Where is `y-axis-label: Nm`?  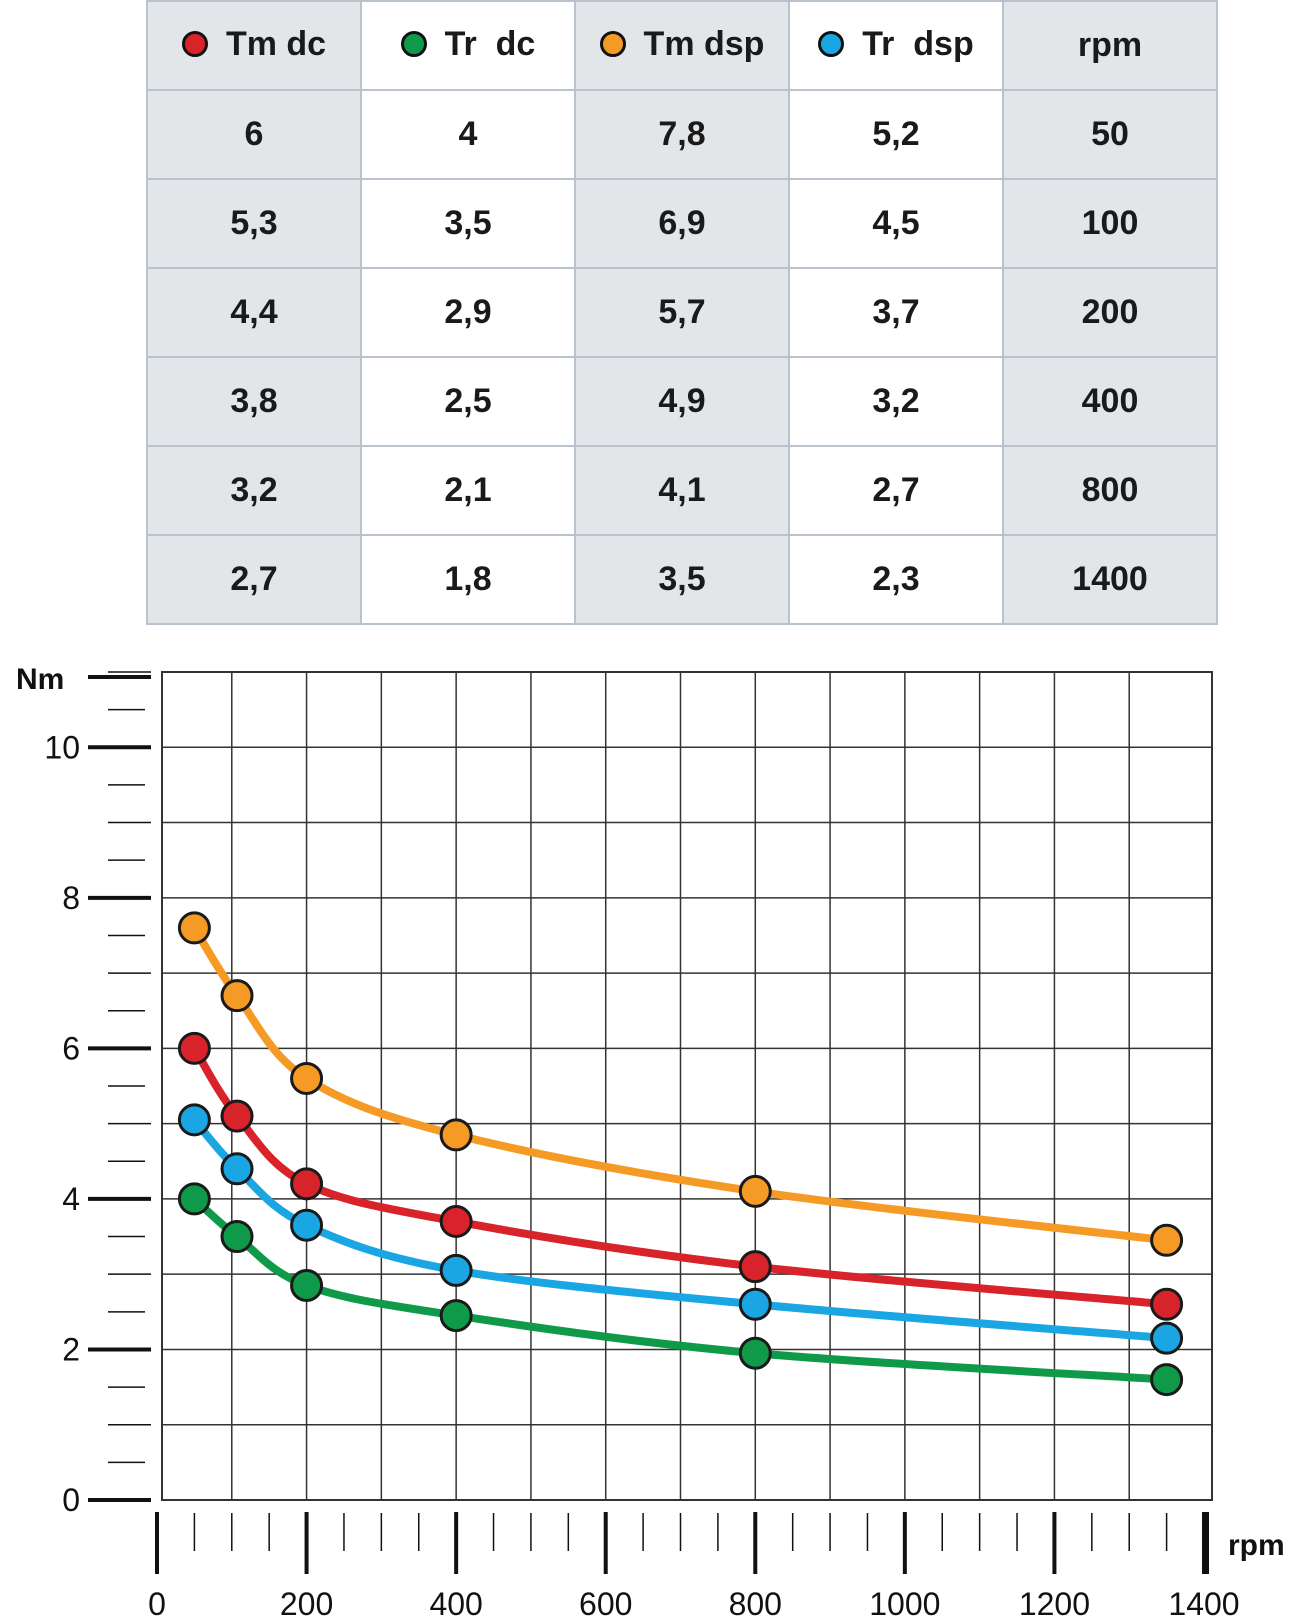 y-axis-label: Nm is located at coordinates (40, 679).